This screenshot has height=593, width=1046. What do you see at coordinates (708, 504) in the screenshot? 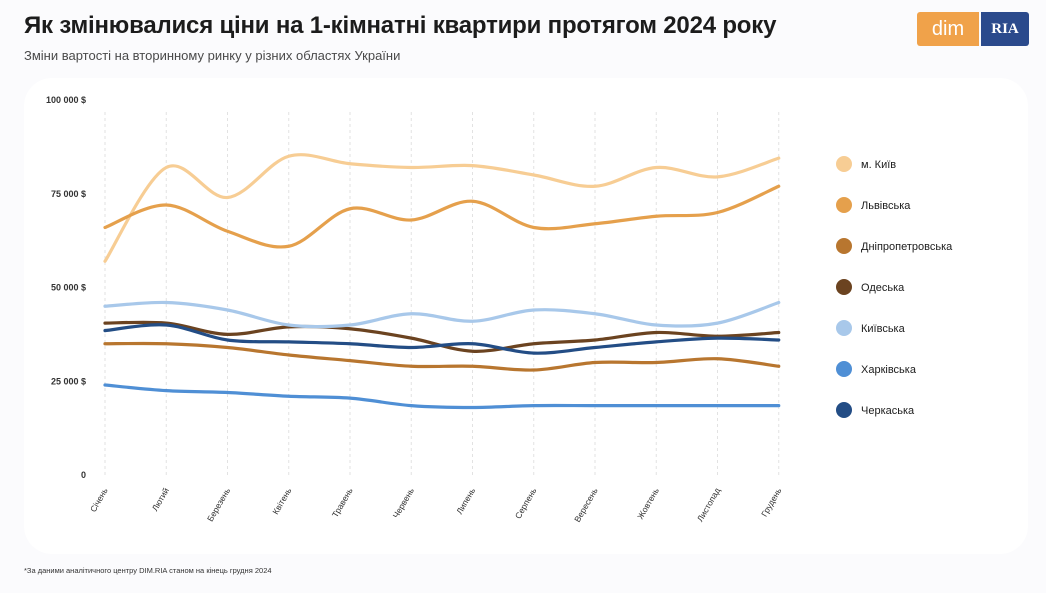
I see `x-tick-label: Листопад` at bounding box center [708, 504].